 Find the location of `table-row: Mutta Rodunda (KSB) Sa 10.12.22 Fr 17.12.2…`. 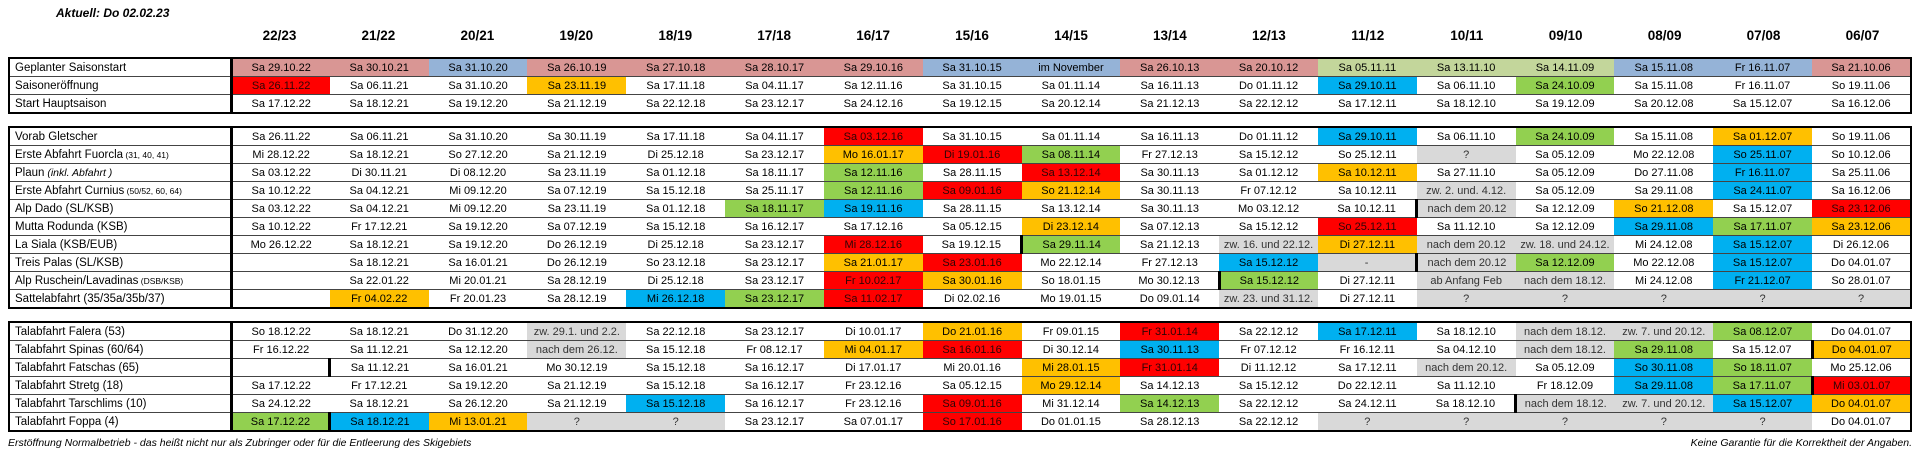

table-row: Mutta Rodunda (KSB) Sa 10.12.22 Fr 17.12.2… is located at coordinates (960, 226).